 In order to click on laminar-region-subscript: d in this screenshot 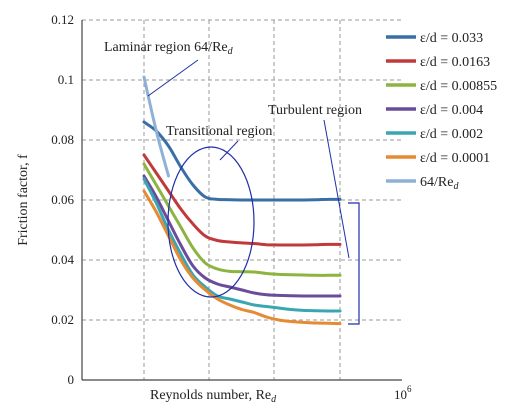, I will do `click(231, 51)`.